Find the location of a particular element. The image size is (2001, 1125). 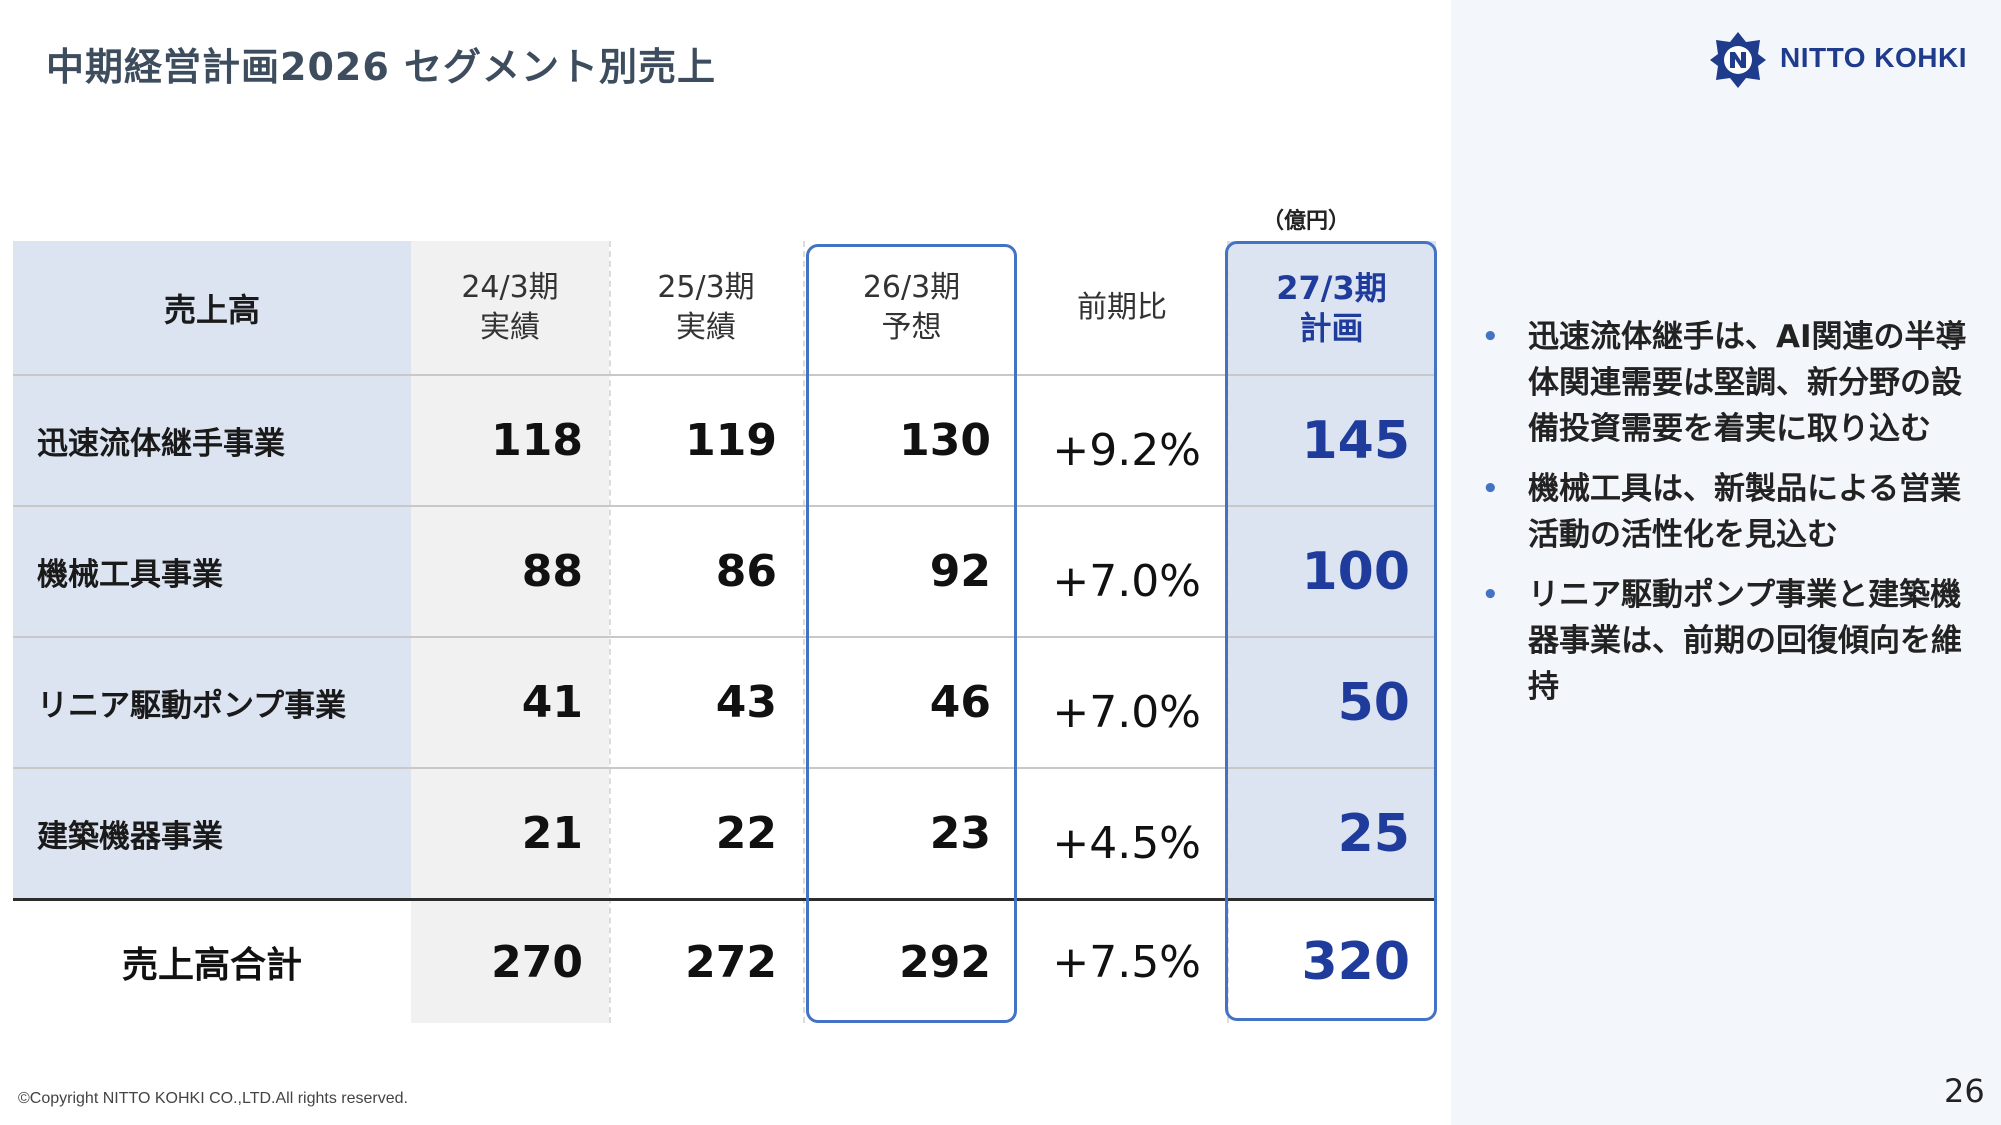

fy26-value: 46 is located at coordinates (960, 702).